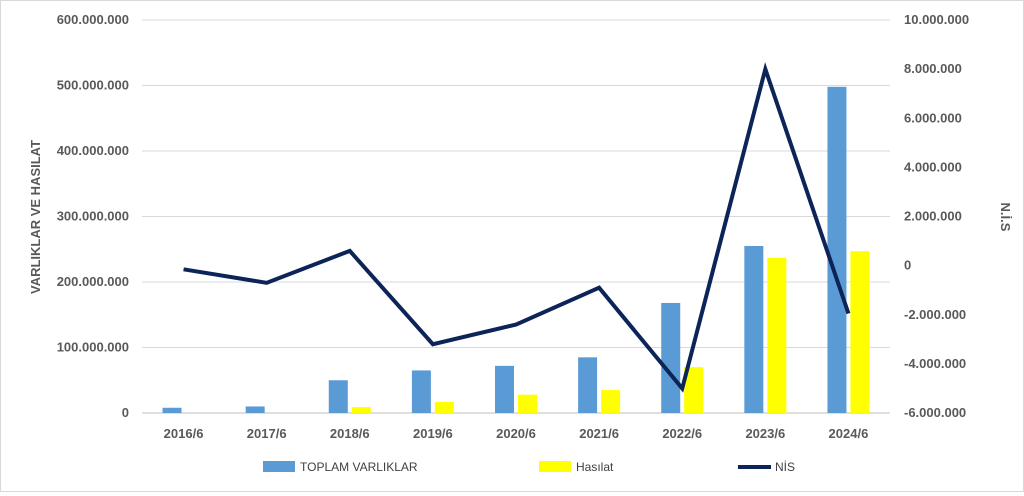 The width and height of the screenshot is (1024, 496). Describe the element at coordinates (529, 467) in the screenshot. I see `legend: TOPLAM VARLIKLAR Hasılat NİS` at that location.